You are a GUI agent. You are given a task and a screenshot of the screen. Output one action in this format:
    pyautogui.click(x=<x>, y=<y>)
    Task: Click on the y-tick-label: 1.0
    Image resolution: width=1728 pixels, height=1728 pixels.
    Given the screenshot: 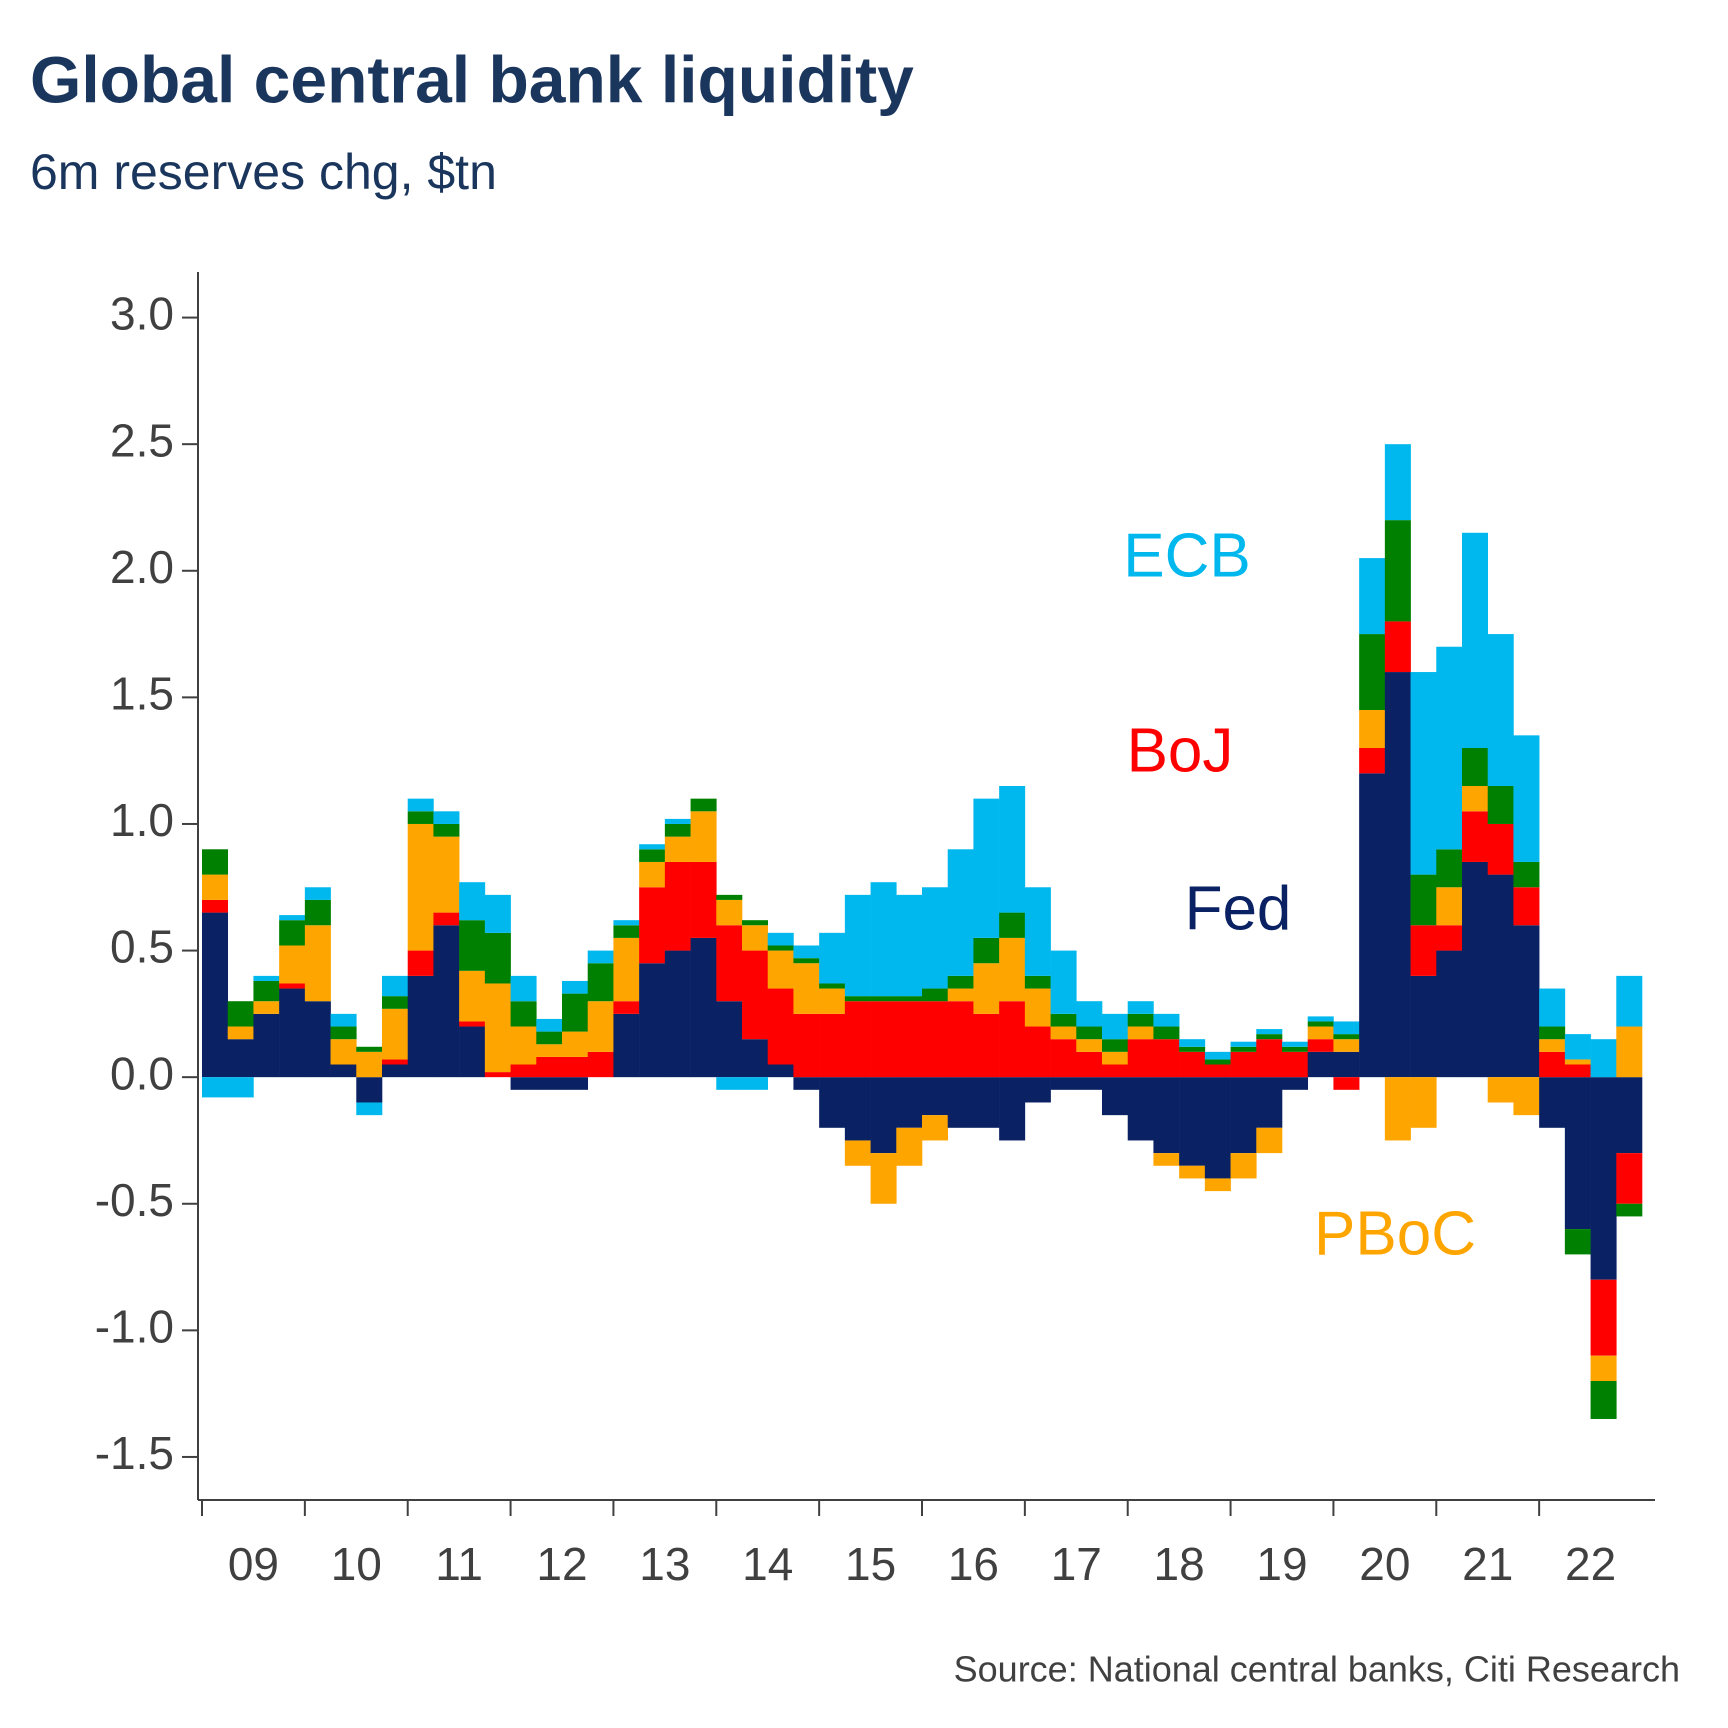 What is the action you would take?
    pyautogui.click(x=142, y=820)
    